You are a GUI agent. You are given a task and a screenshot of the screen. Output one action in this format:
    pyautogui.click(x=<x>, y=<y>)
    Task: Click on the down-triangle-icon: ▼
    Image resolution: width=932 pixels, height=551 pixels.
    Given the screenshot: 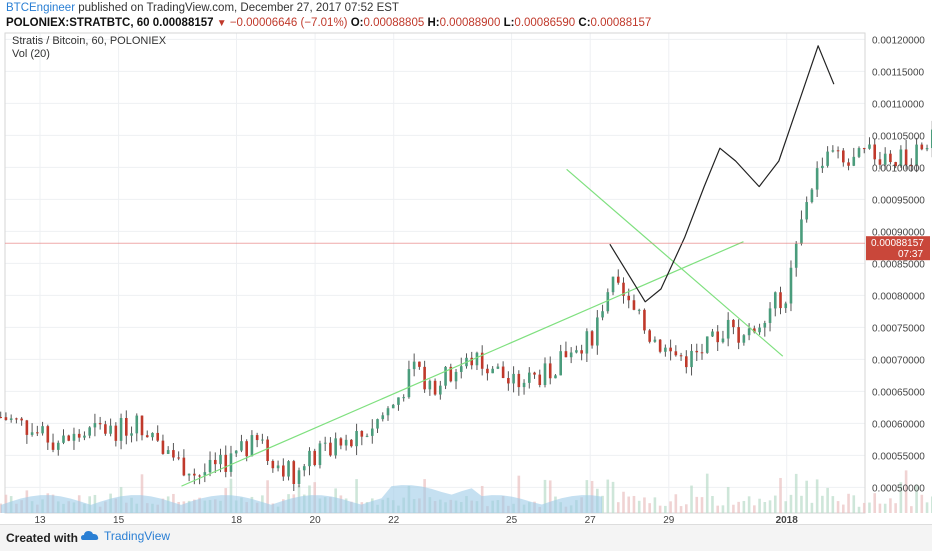 What is the action you would take?
    pyautogui.click(x=221, y=23)
    